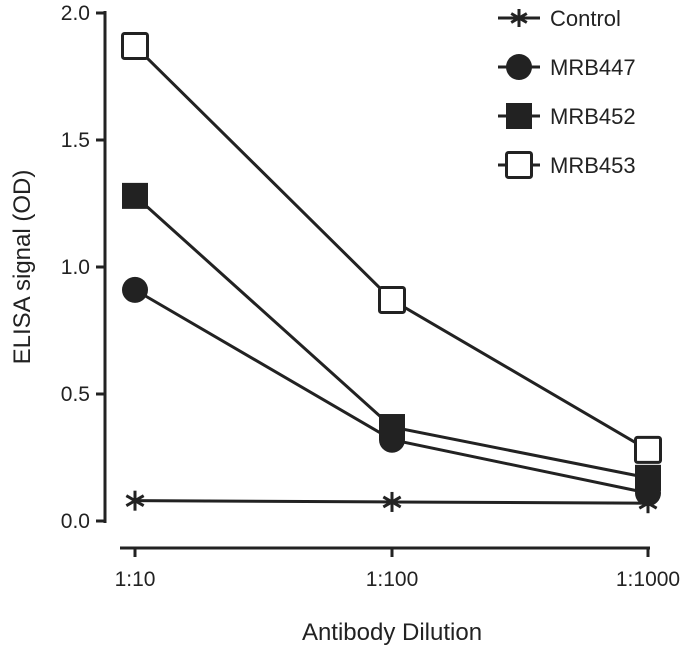  I want to click on legend-item-mrb447: MRB447, so click(567, 67).